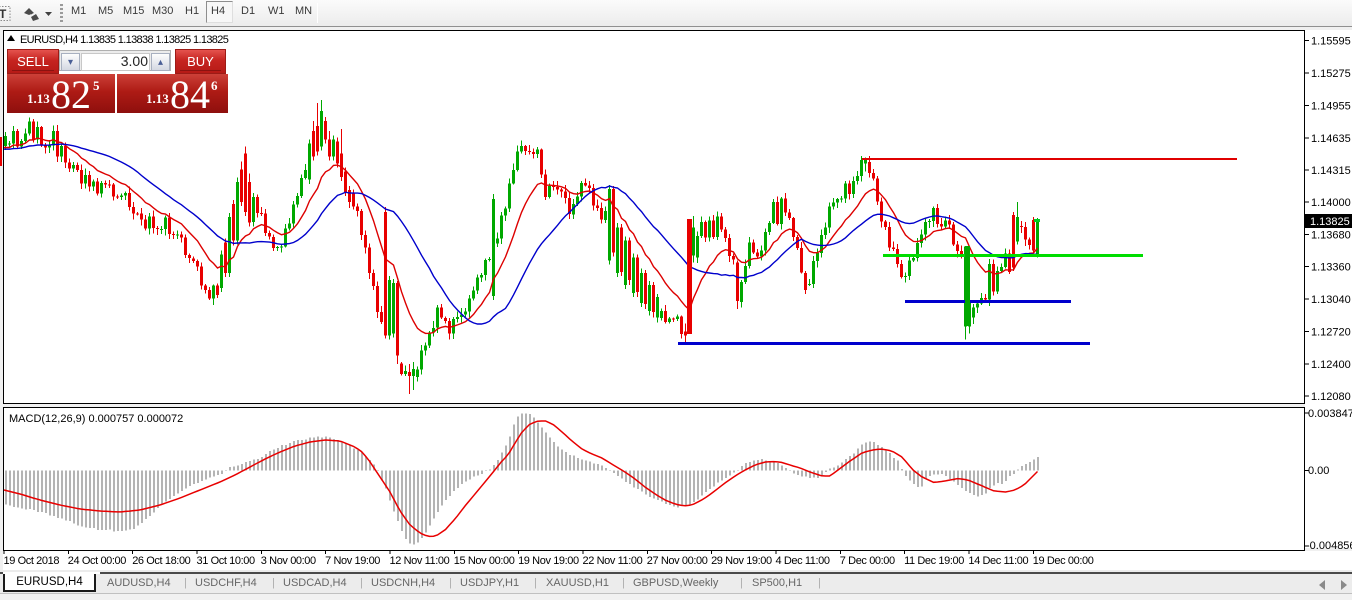  Describe the element at coordinates (420, 561) in the screenshot. I see `svg-text: 12 Nov 11:00` at that location.